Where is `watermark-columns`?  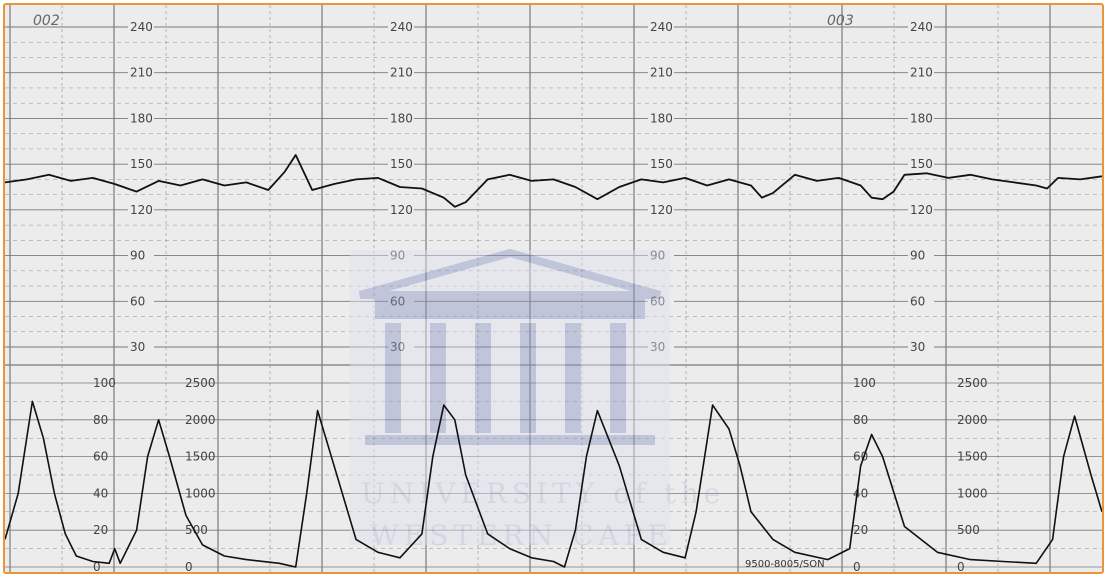
watermark-columns is located at coordinates (505, 378).